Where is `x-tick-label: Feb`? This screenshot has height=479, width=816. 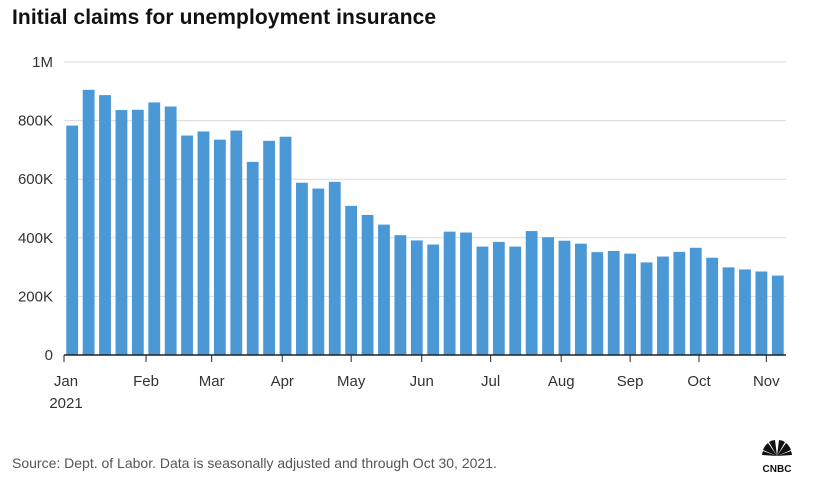 x-tick-label: Feb is located at coordinates (146, 381).